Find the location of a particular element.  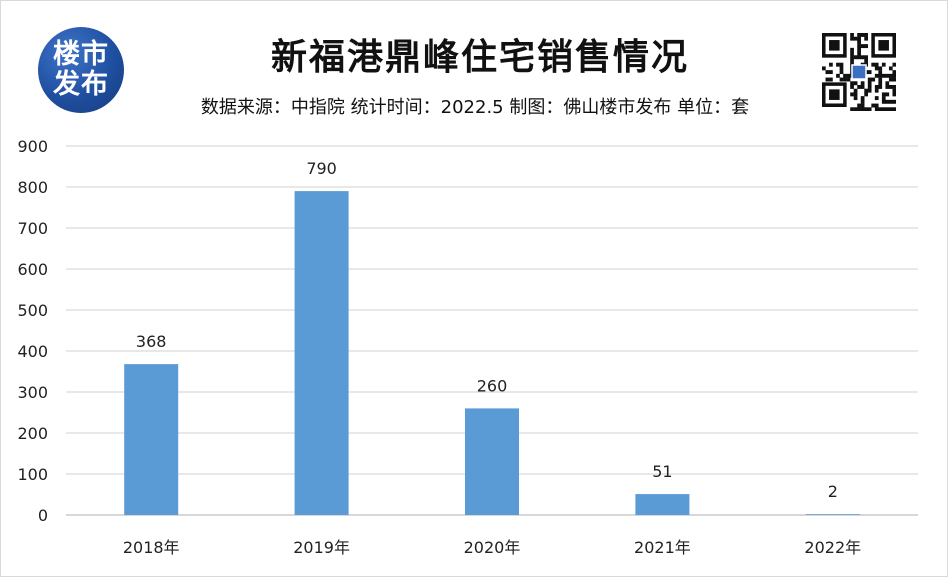

y-tick-label: 200 is located at coordinates (32, 433).